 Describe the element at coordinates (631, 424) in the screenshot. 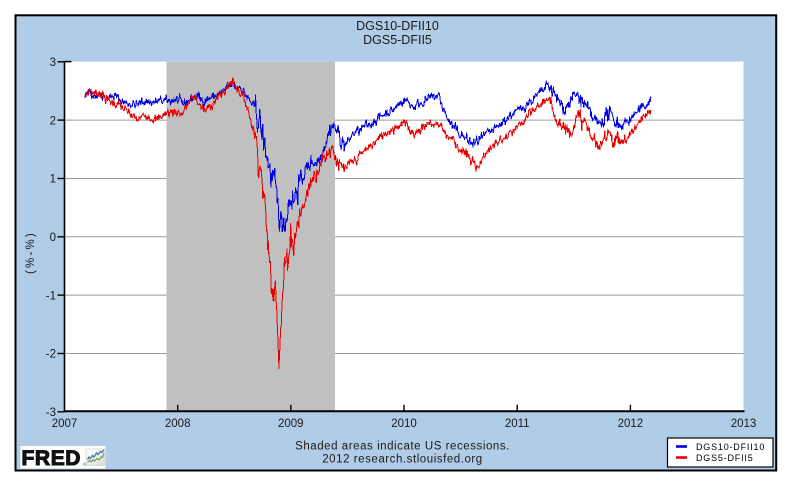

I see `svg-text: 2012` at that location.